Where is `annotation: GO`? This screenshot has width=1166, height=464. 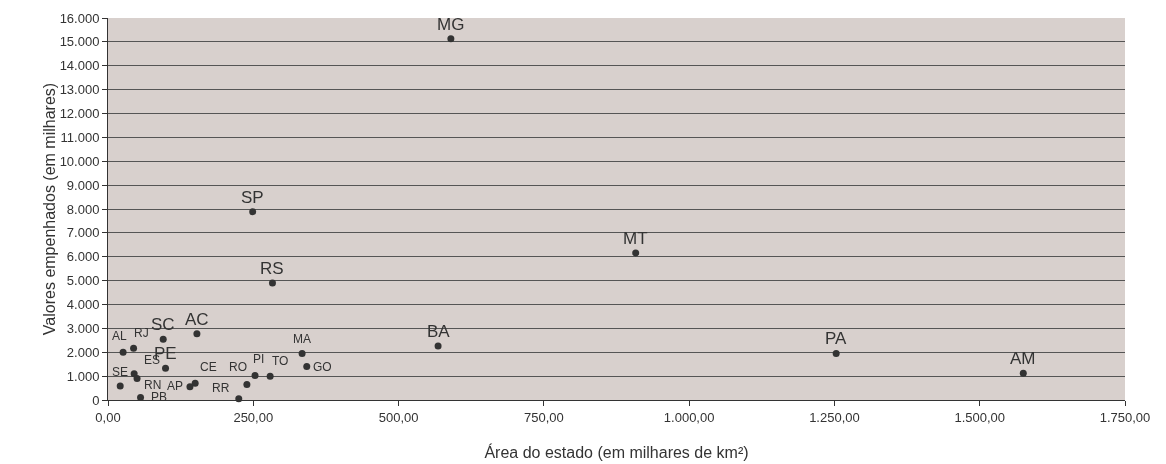
annotation: GO is located at coordinates (322, 367).